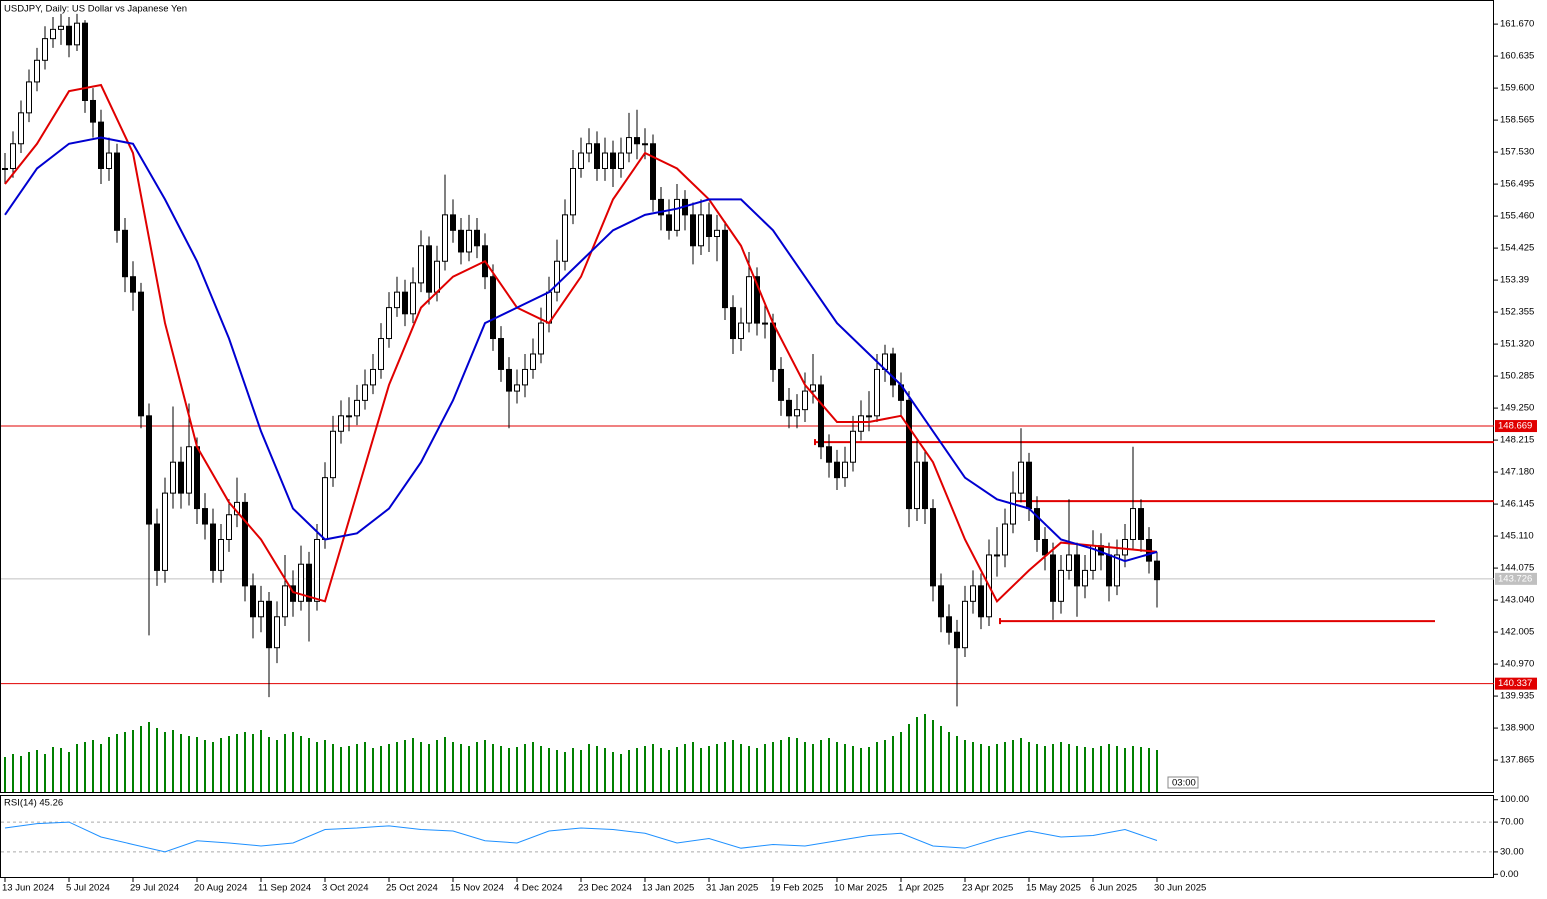  What do you see at coordinates (88, 888) in the screenshot?
I see `x-tick-label: 5 Jul 2024` at bounding box center [88, 888].